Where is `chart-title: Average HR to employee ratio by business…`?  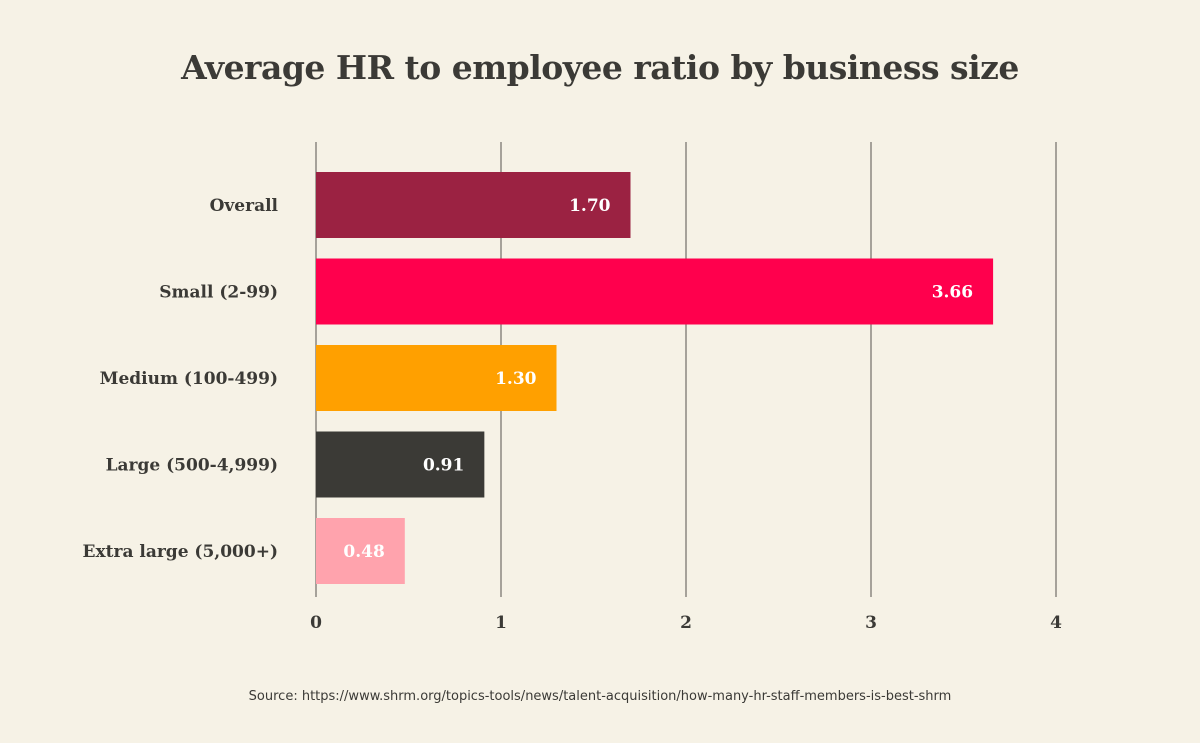
chart-title: Average HR to employee ratio by business… is located at coordinates (600, 67).